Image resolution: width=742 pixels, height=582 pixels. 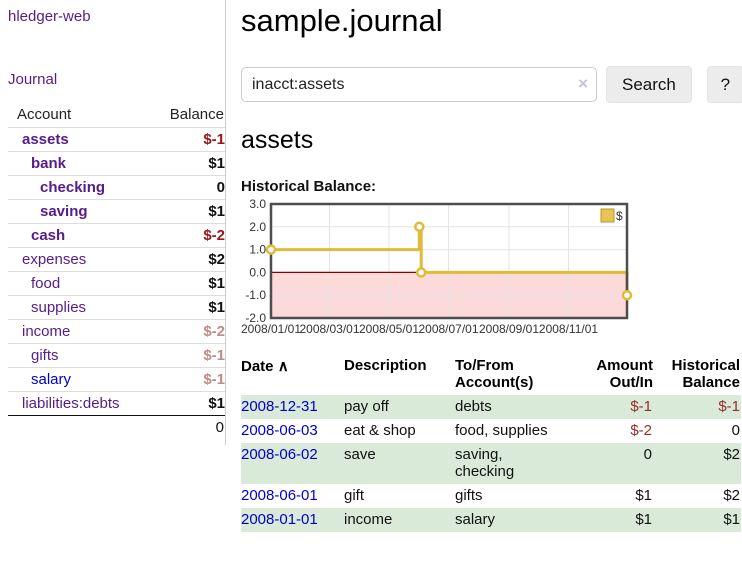 I want to click on svg-text: 2008/05/01, so click(x=389, y=329).